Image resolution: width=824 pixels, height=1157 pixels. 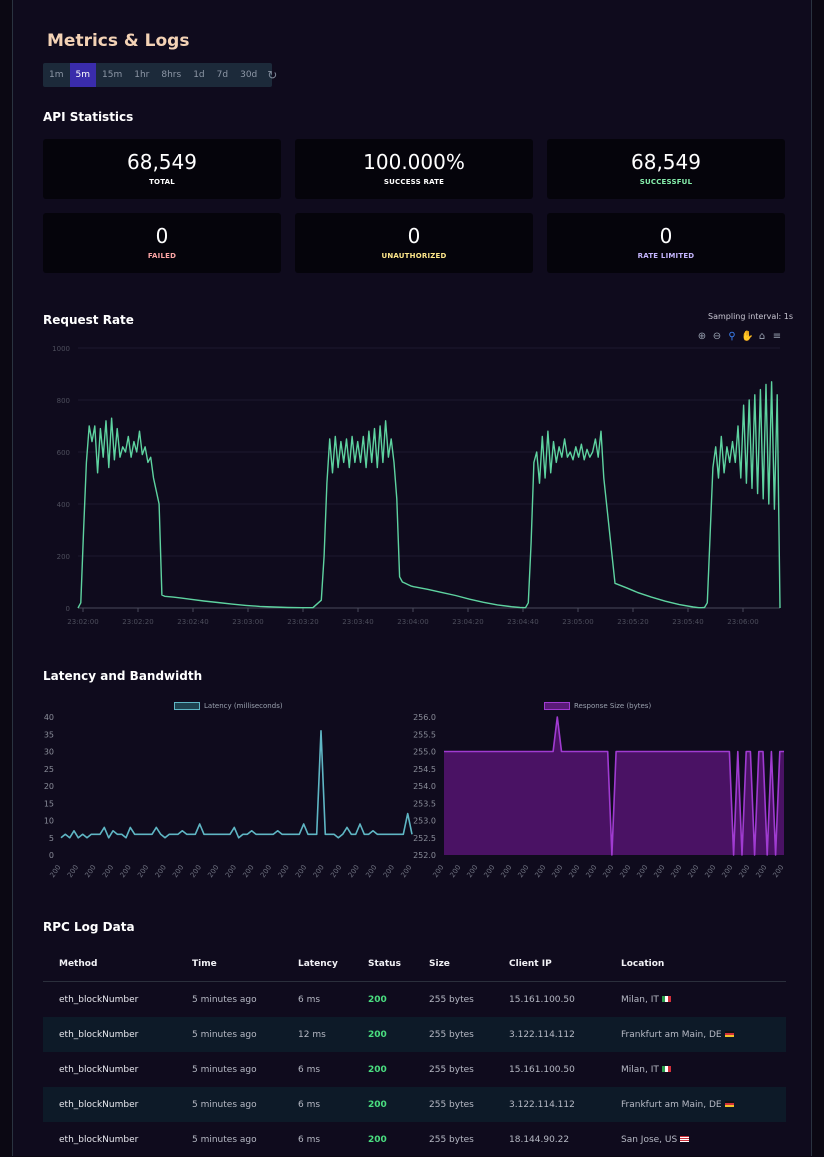 I want to click on y-tick-label: 40, so click(x=49, y=717).